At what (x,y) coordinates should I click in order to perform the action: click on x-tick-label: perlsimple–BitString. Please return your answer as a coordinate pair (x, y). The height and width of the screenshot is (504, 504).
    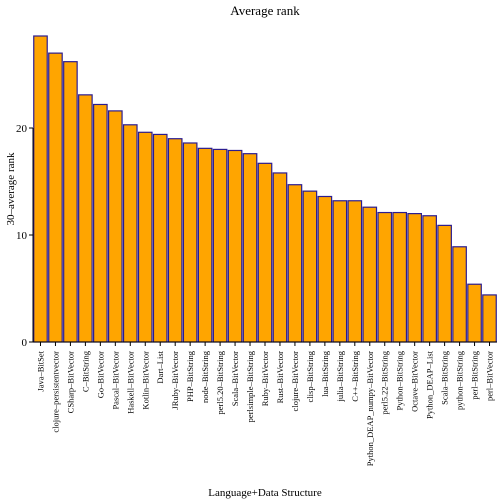
    Looking at the image, I should click on (250, 386).